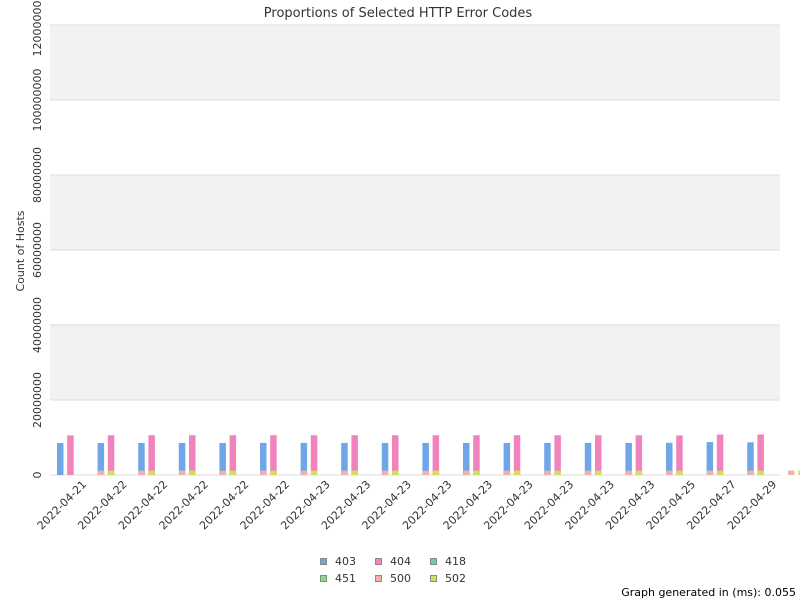  I want to click on generation-time-footer: Graph generated in (ms): 0.055, so click(708, 592).